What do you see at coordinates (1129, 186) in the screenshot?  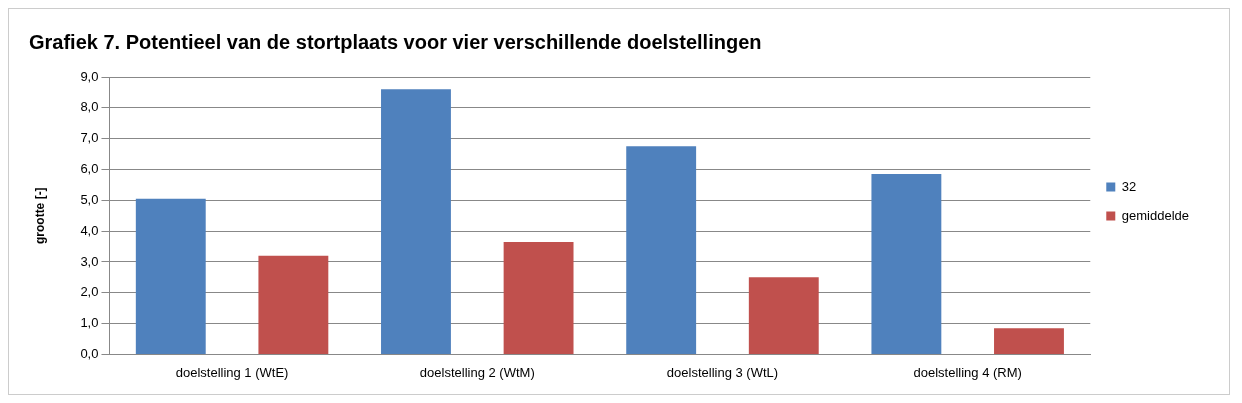 I see `legend-label: 32` at bounding box center [1129, 186].